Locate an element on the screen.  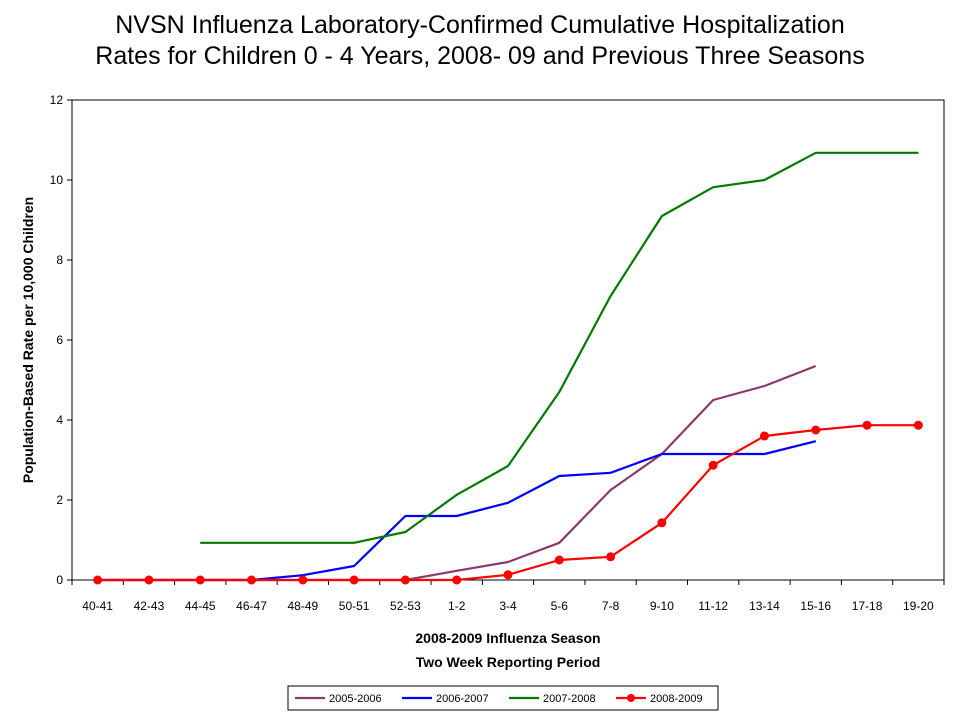
x-tick-label: 50-51 is located at coordinates (354, 606).